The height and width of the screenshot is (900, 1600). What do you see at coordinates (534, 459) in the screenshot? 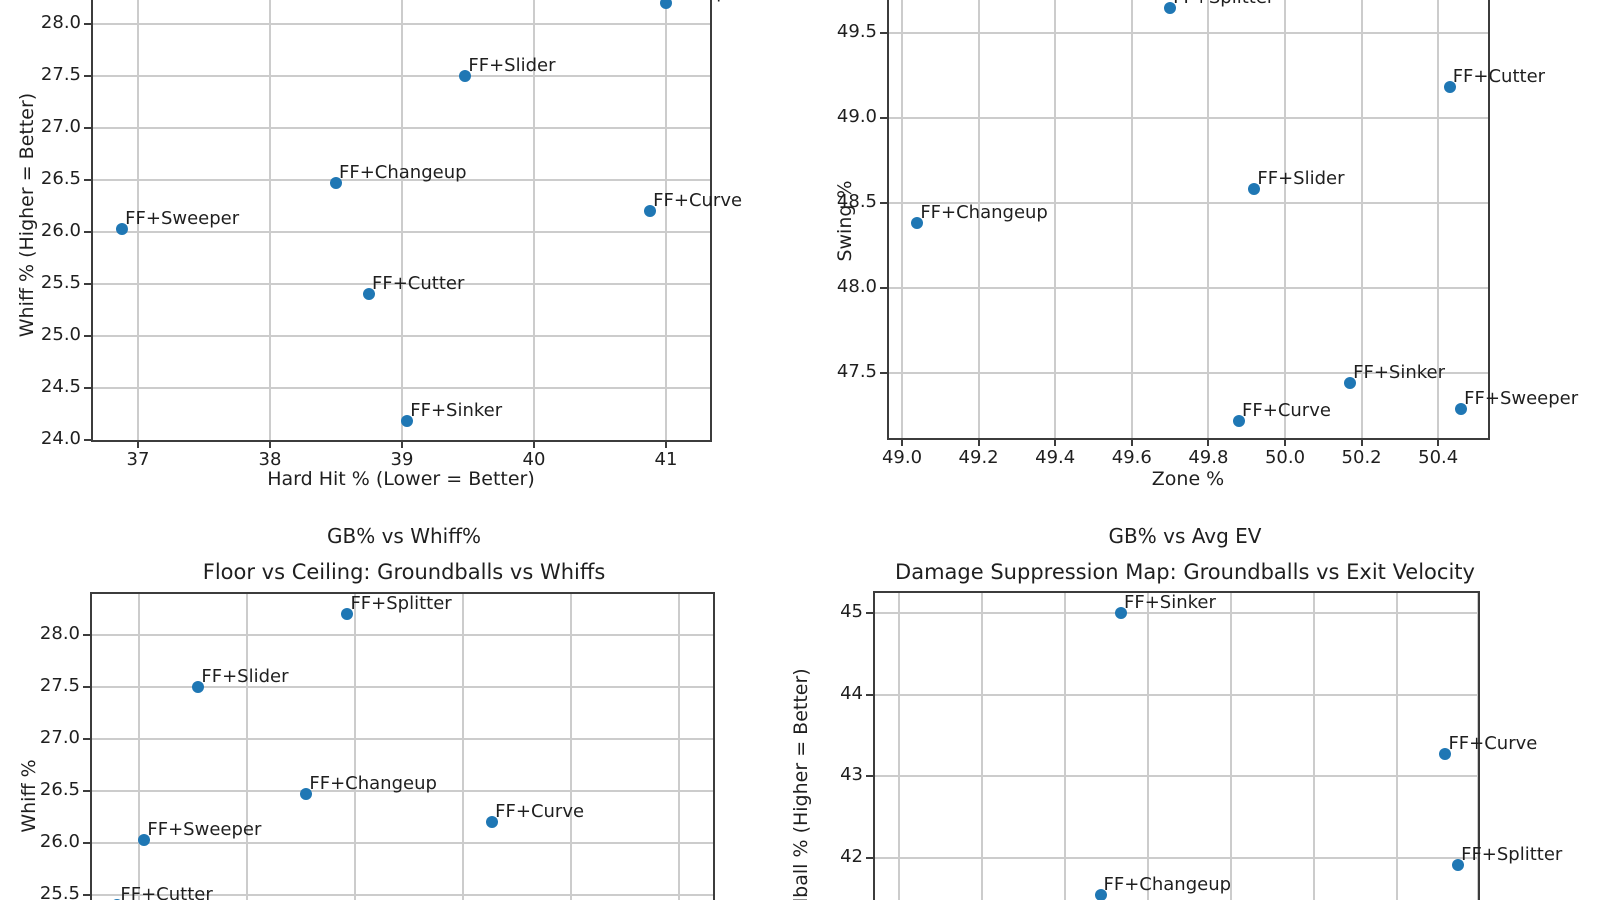
I see `tick-label-x: 40` at bounding box center [534, 459].